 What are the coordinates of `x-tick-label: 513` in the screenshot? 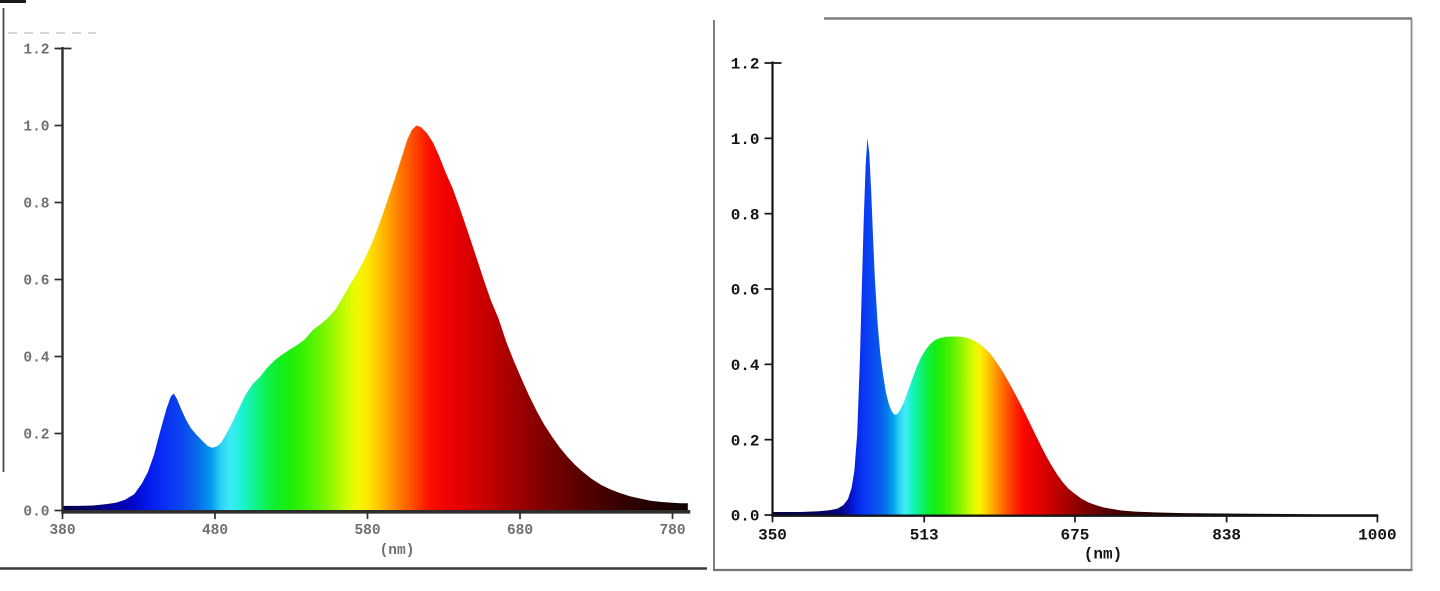 It's located at (924, 535).